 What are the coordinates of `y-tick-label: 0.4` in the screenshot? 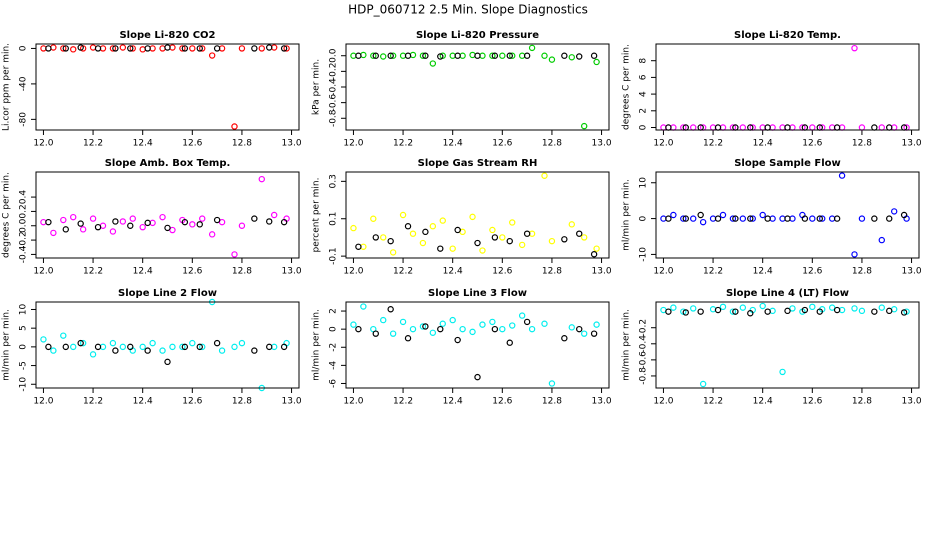 It's located at (24, 197).